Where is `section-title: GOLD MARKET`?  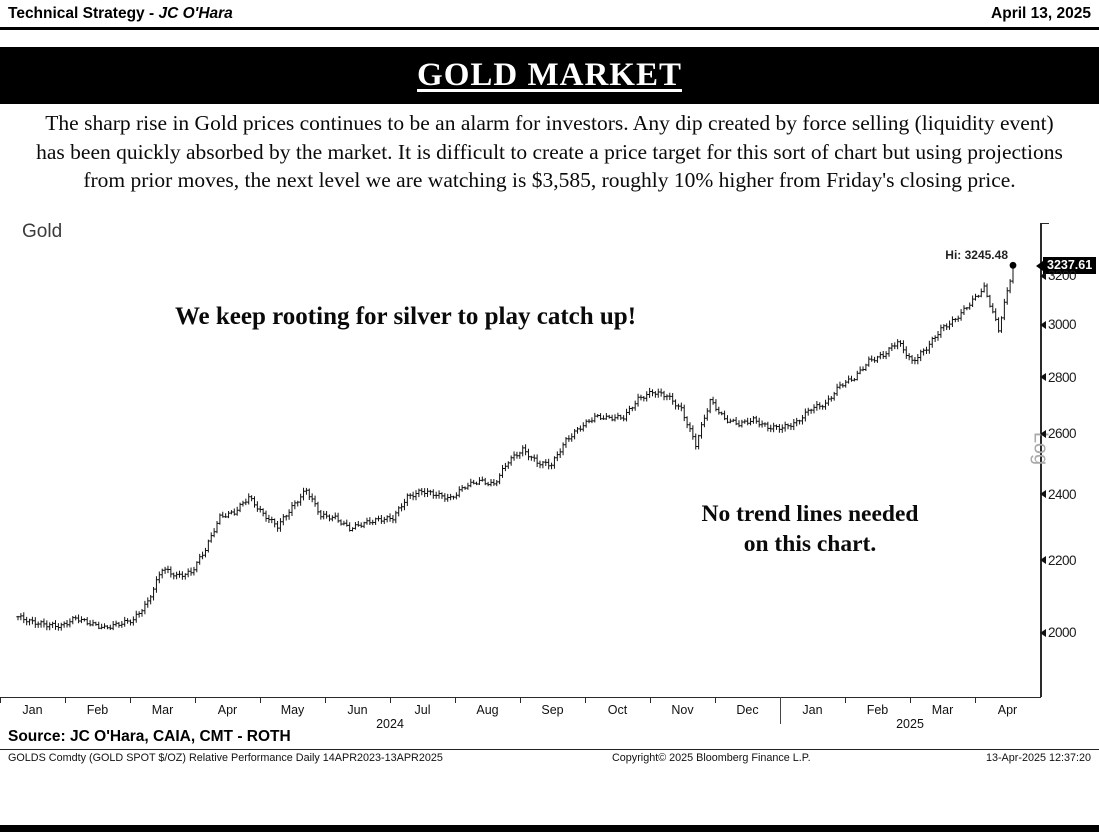
section-title: GOLD MARKET is located at coordinates (549, 75).